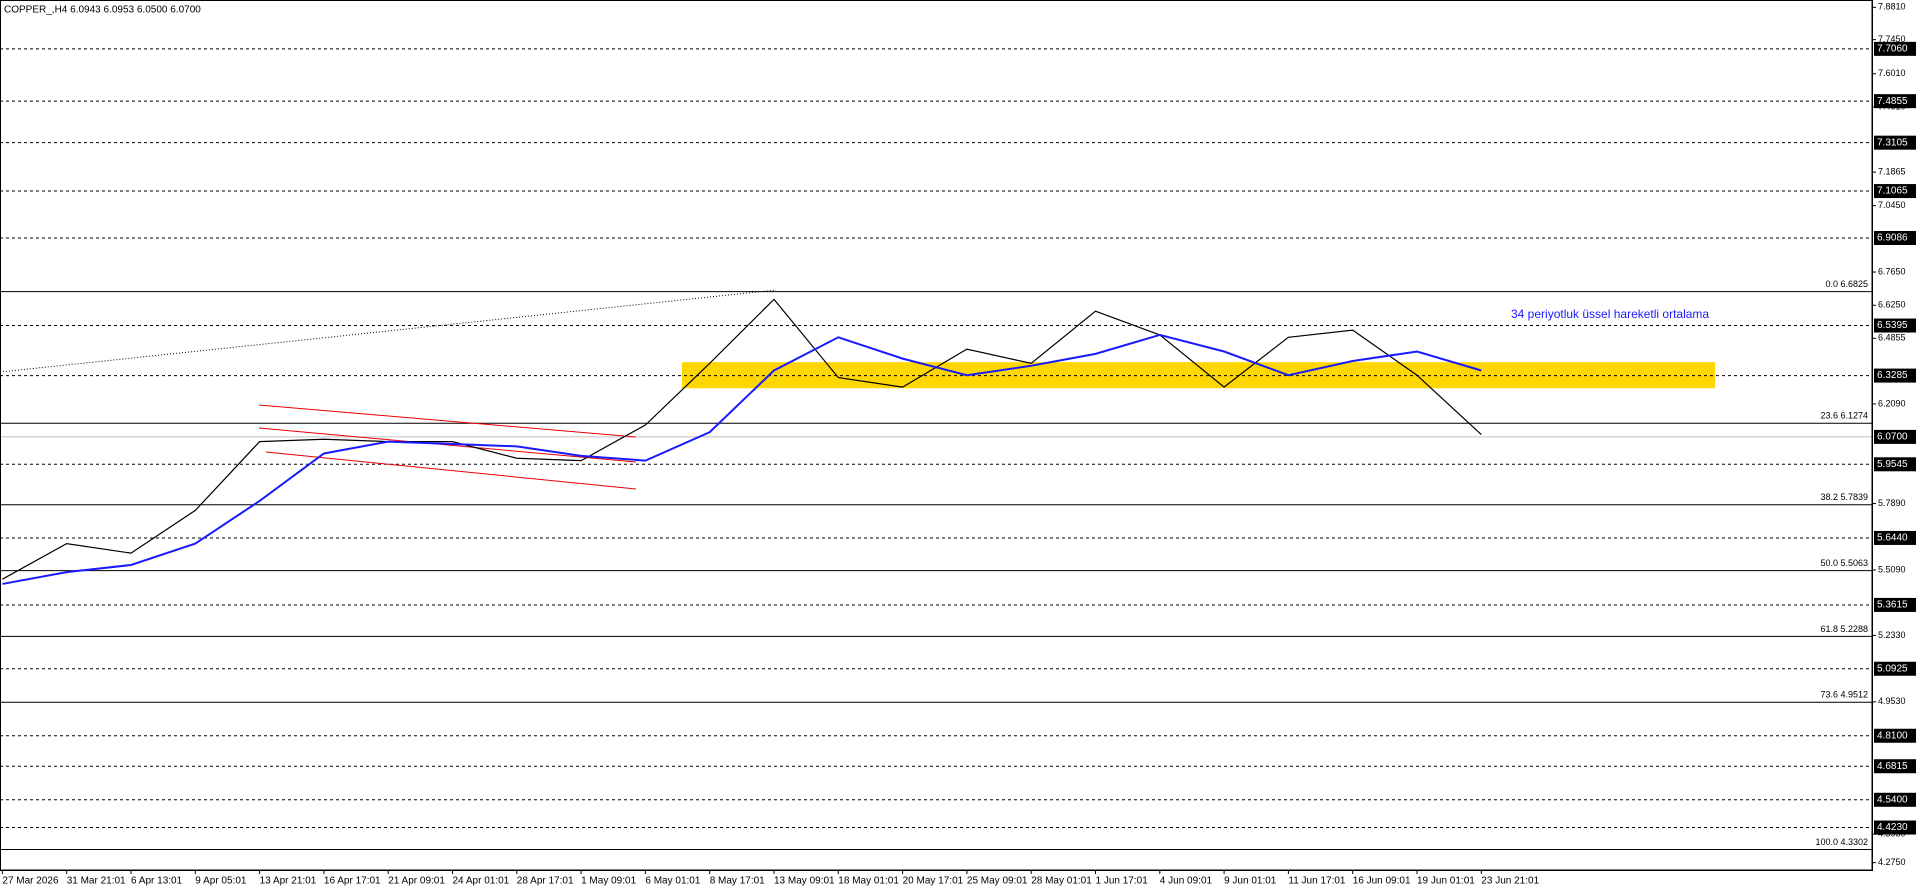 The width and height of the screenshot is (1916, 888). Describe the element at coordinates (221, 881) in the screenshot. I see `x-tick-label: 9 Apr 05:01` at that location.